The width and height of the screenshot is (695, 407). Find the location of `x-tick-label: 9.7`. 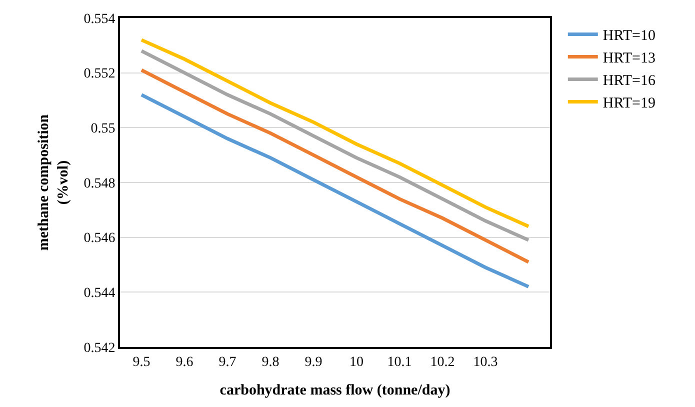

x-tick-label: 9.7 is located at coordinates (227, 362).